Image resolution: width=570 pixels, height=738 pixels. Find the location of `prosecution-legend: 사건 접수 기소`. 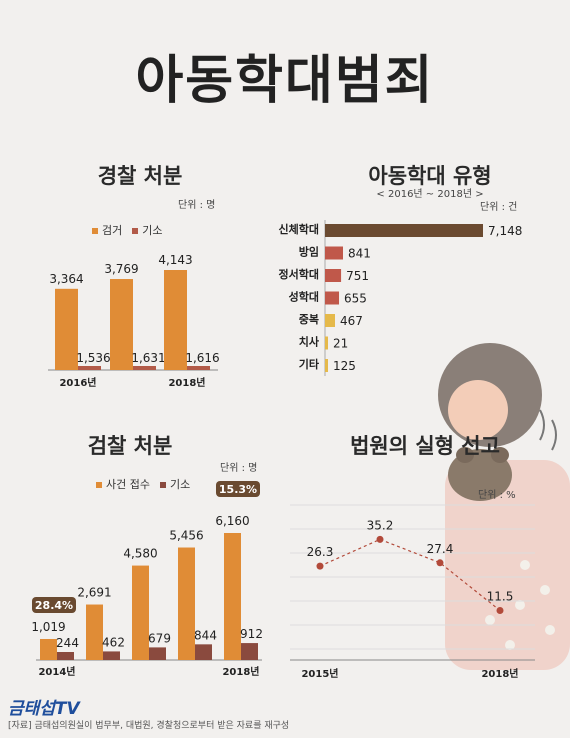

prosecution-legend: 사건 접수 기소 is located at coordinates (143, 484).